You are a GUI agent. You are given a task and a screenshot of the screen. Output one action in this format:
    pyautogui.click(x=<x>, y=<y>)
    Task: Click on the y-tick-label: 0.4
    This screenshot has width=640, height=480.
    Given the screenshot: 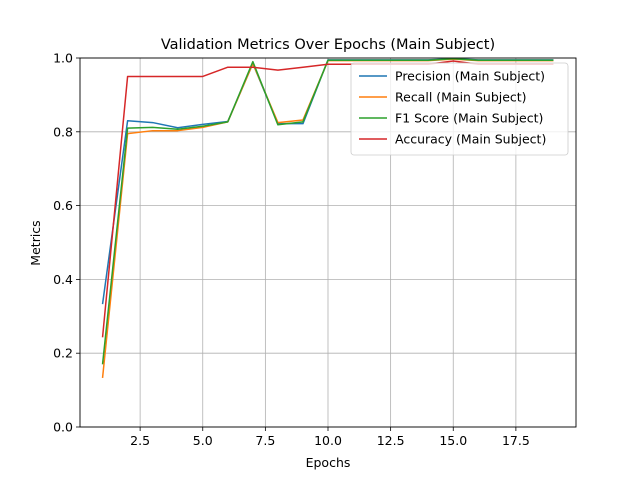 What is the action you would take?
    pyautogui.click(x=63, y=279)
    